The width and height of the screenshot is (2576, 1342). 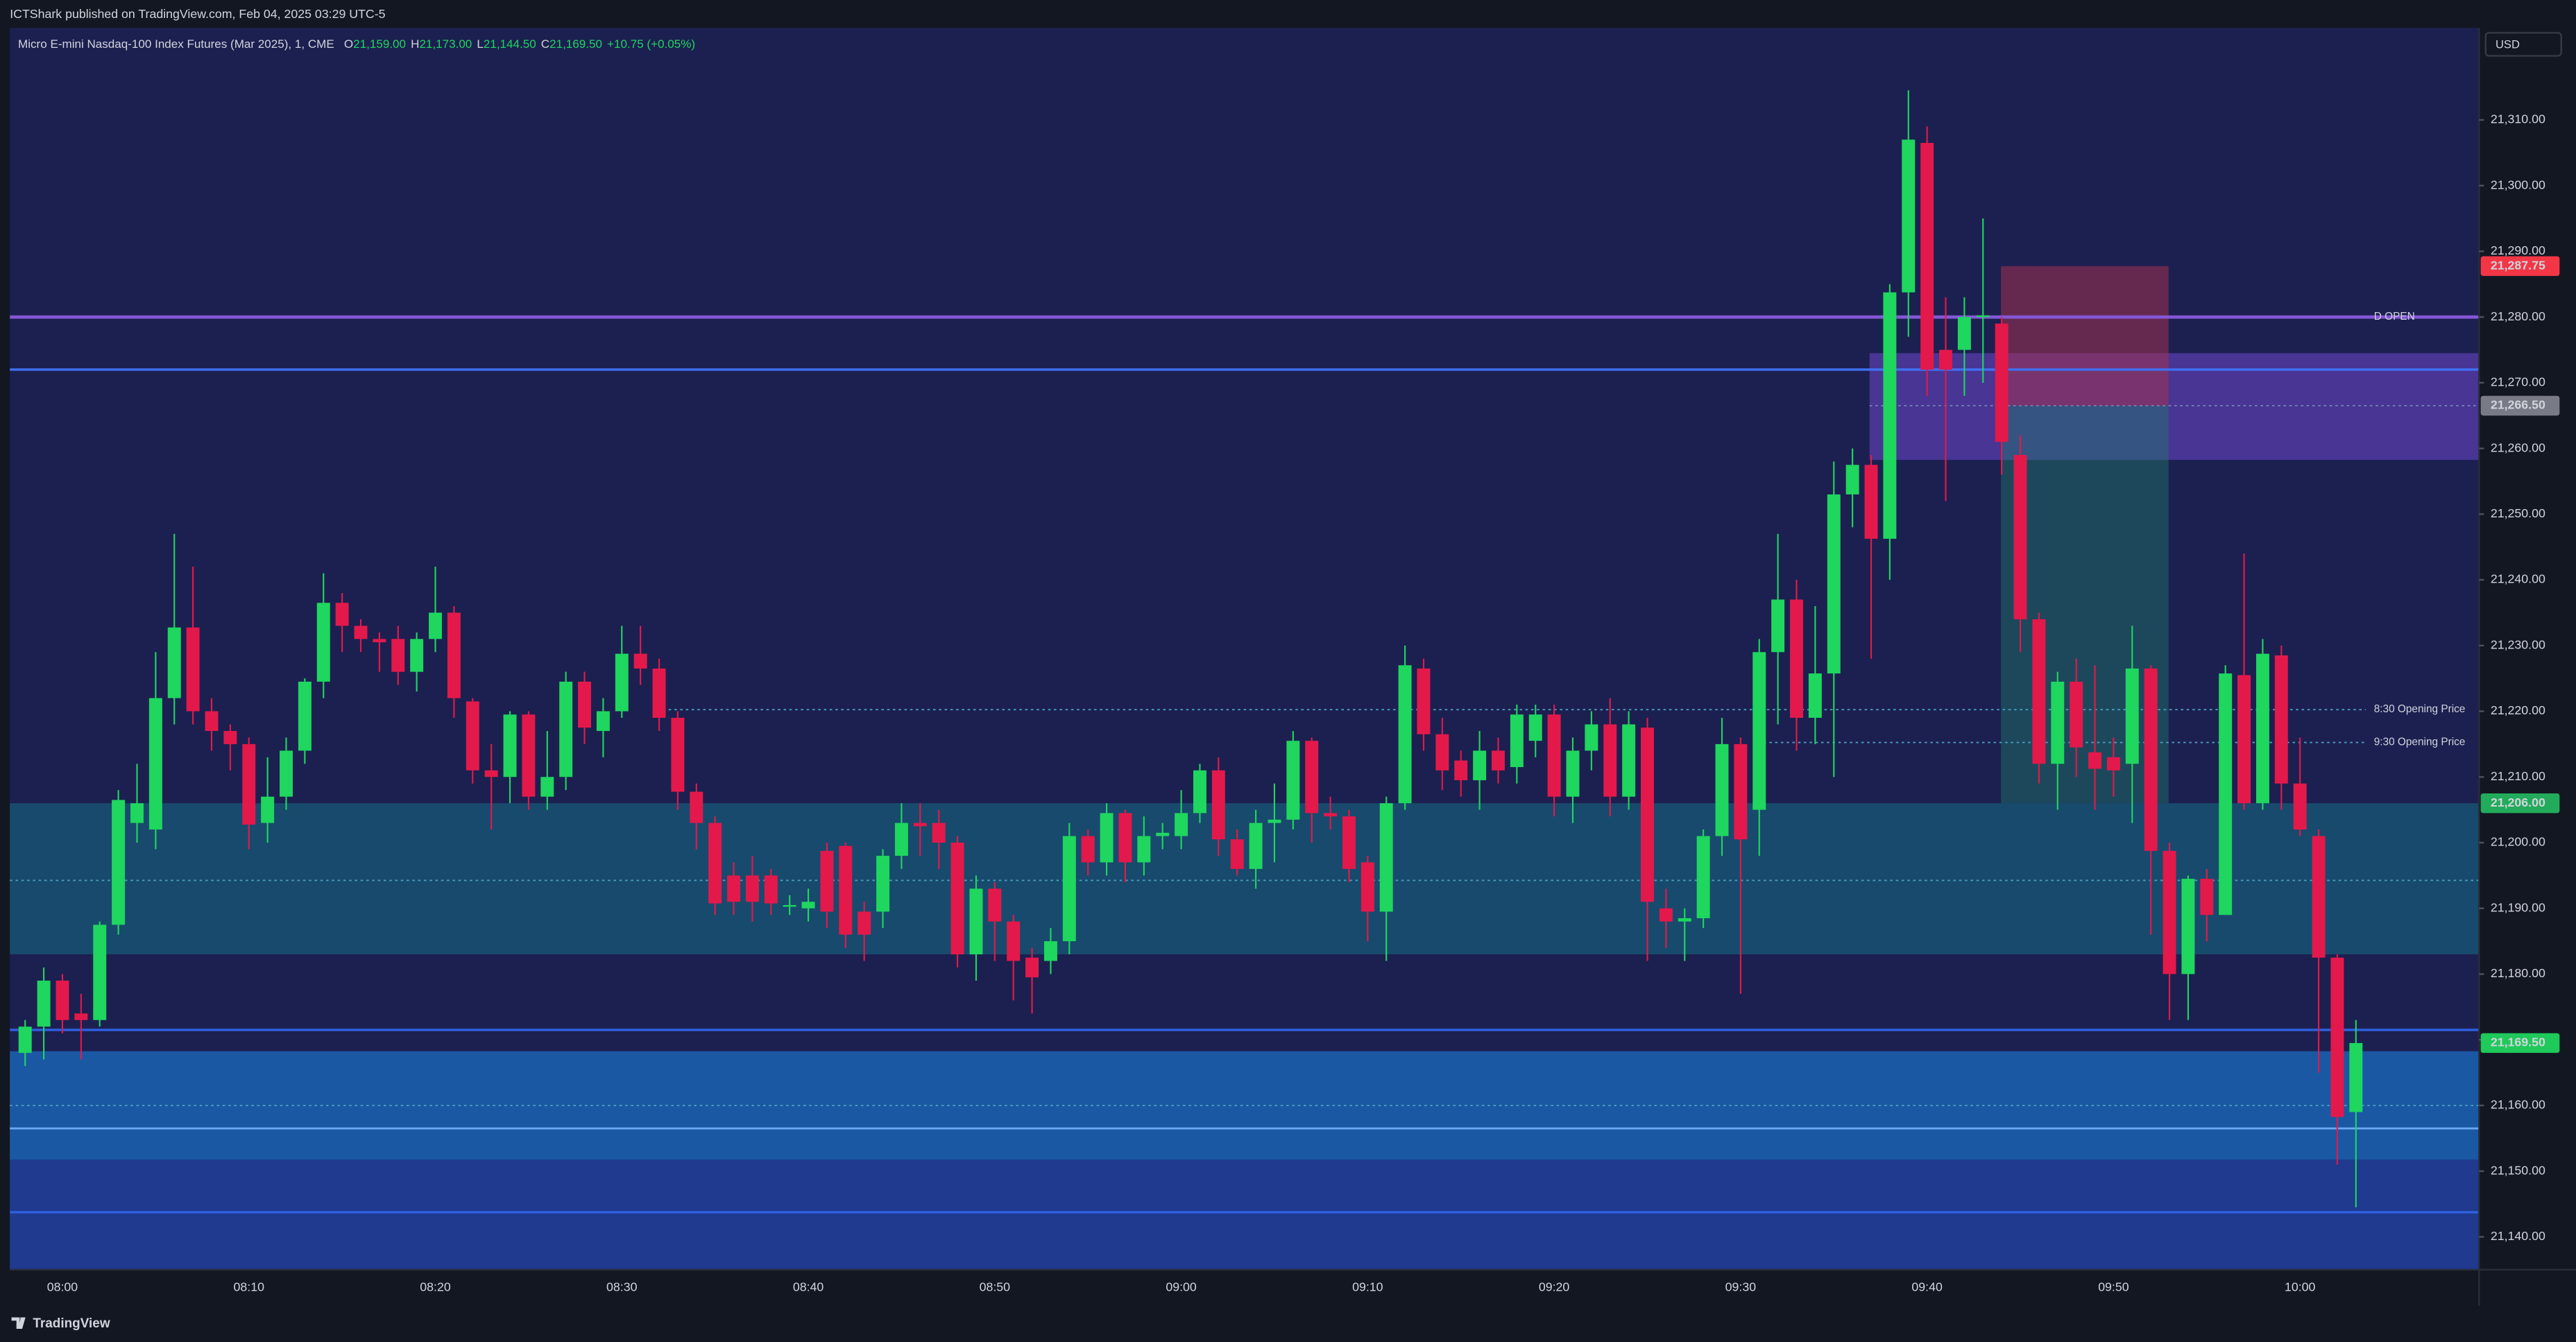 I want to click on price-tag-label: 21,206.00, so click(x=2518, y=802).